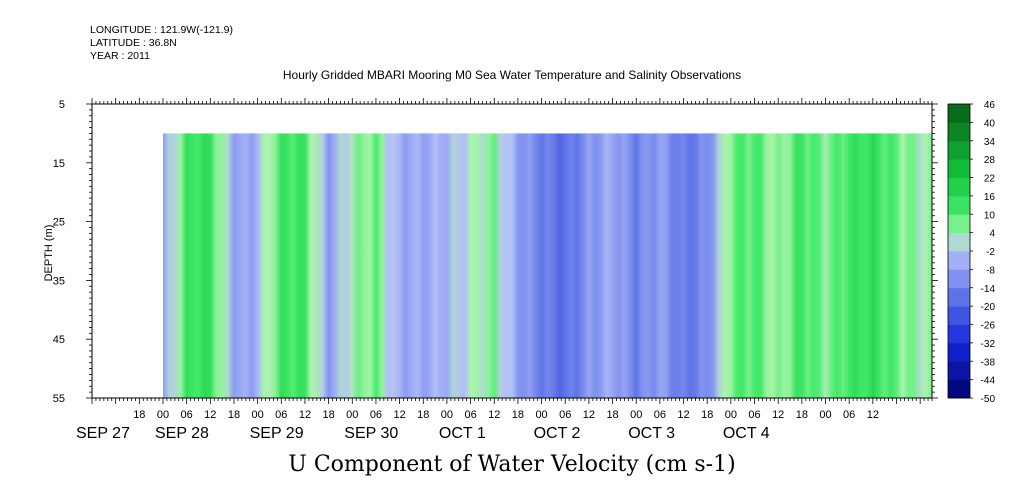 This screenshot has height=504, width=1009. Describe the element at coordinates (990, 252) in the screenshot. I see `colorbar-label: -2` at that location.